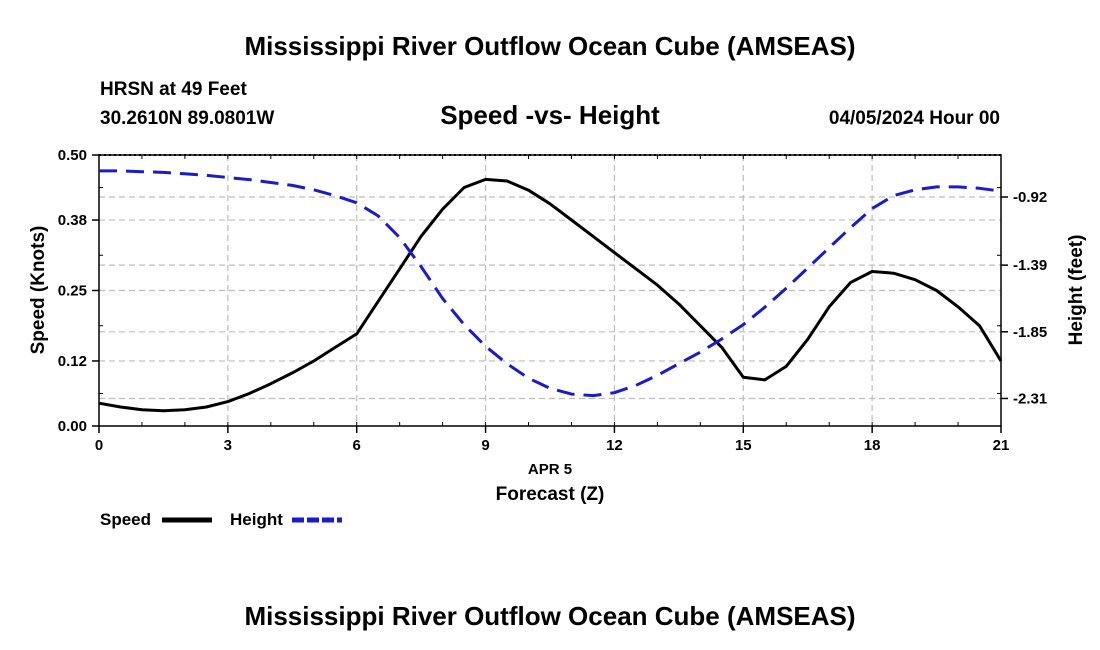  Describe the element at coordinates (1030, 265) in the screenshot. I see `y-right-tick-label: -1.39` at that location.